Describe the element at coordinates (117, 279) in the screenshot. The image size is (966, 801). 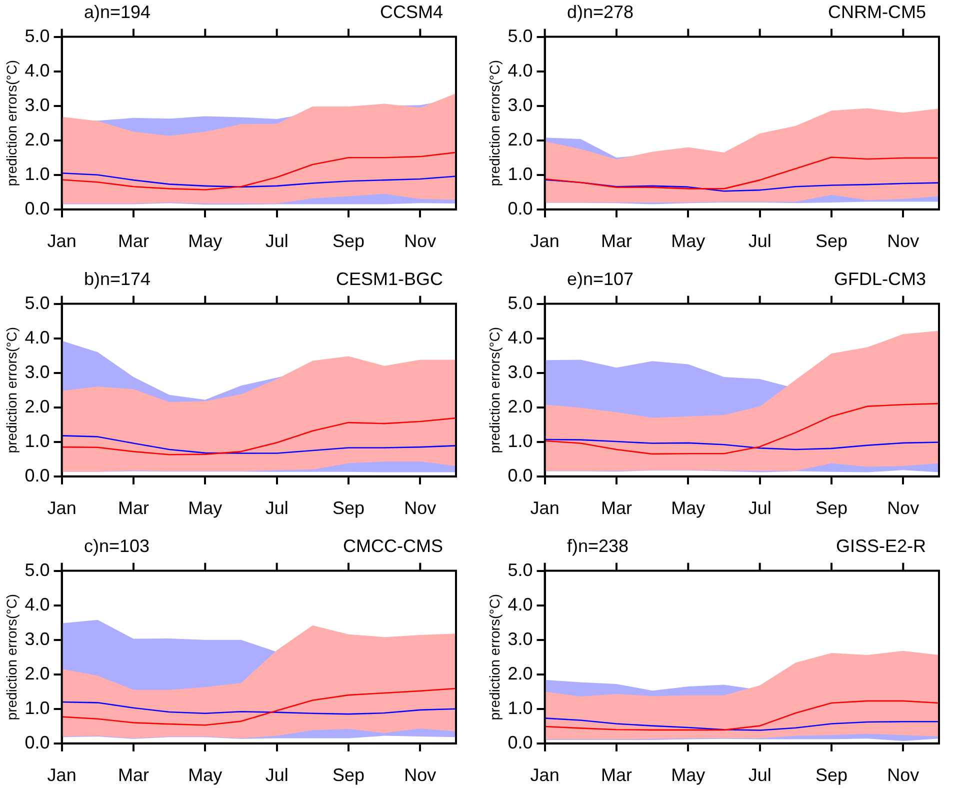
I see `chart-title: b)n=174` at that location.